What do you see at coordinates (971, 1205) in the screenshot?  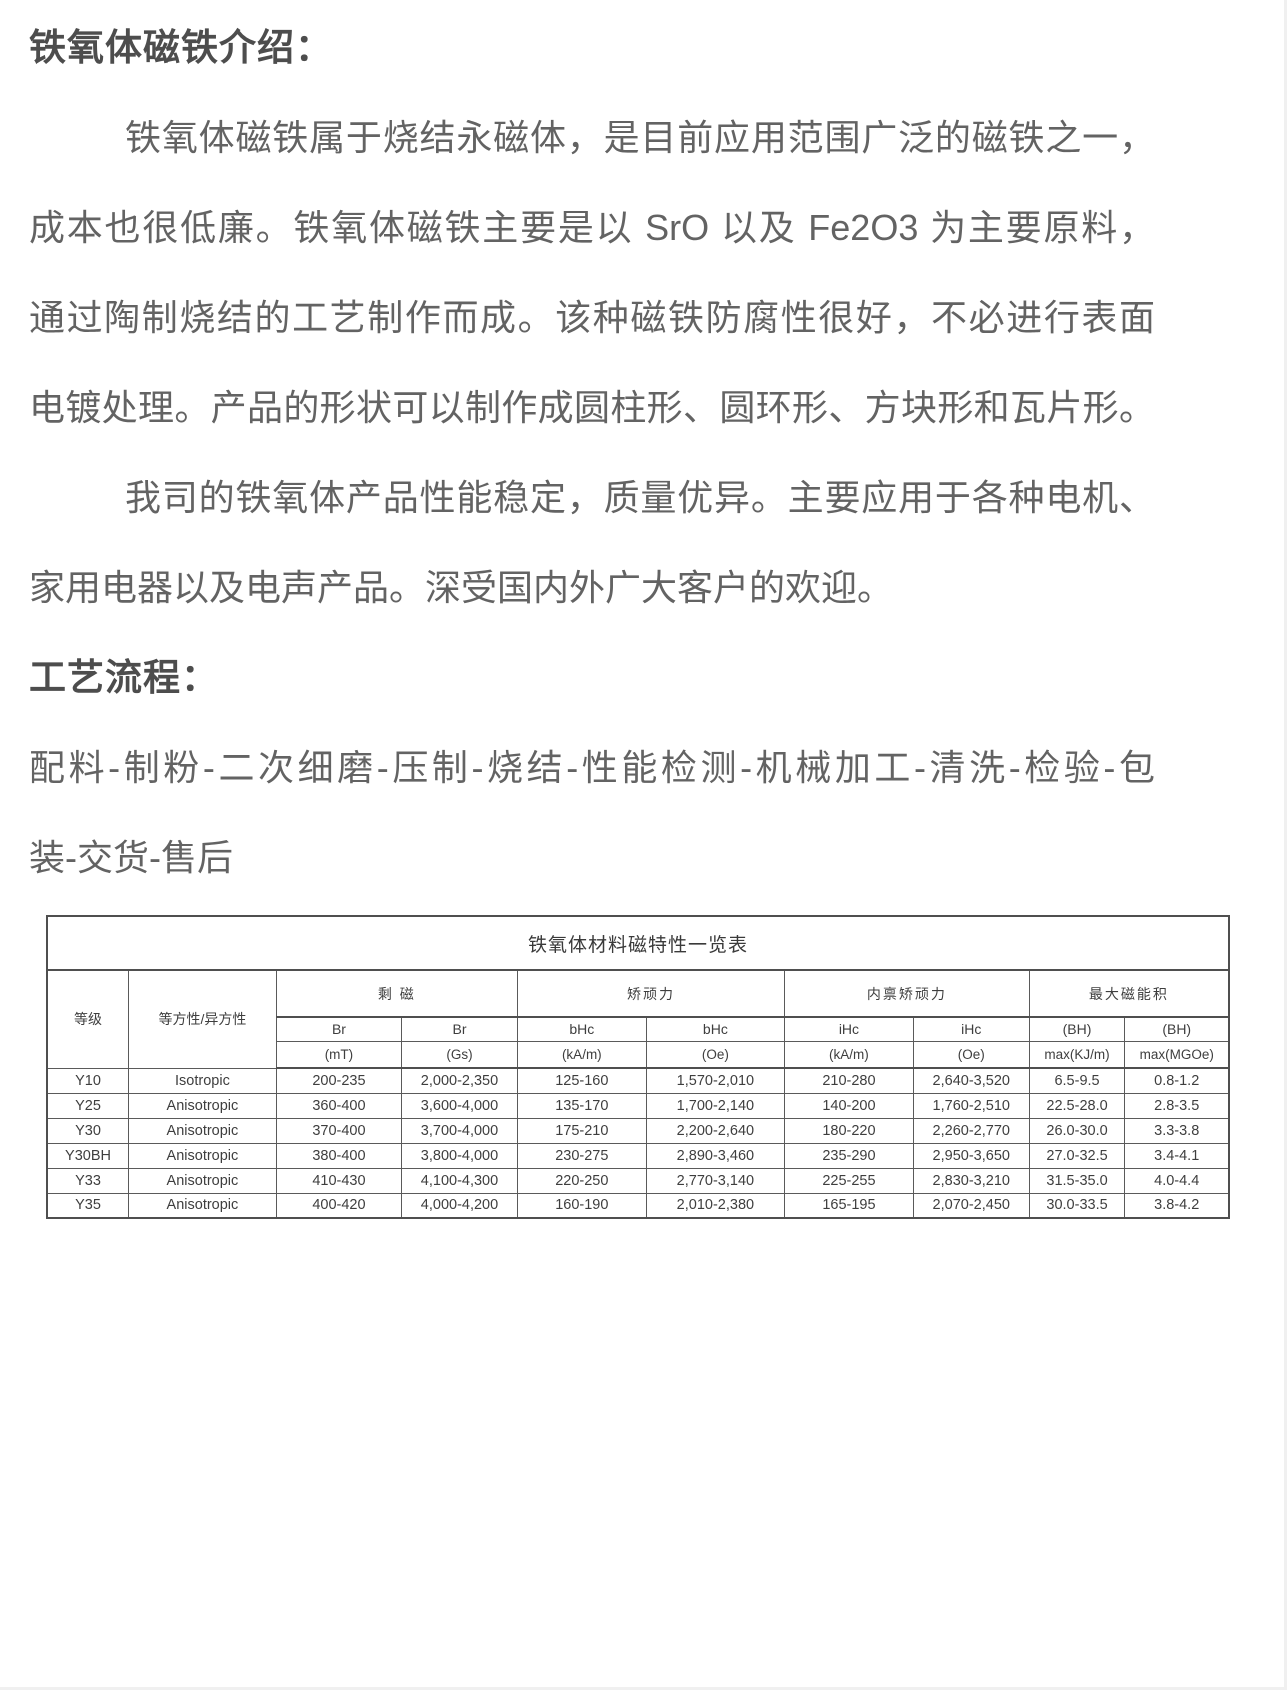 I see `table-cell: 2,070-2,450` at bounding box center [971, 1205].